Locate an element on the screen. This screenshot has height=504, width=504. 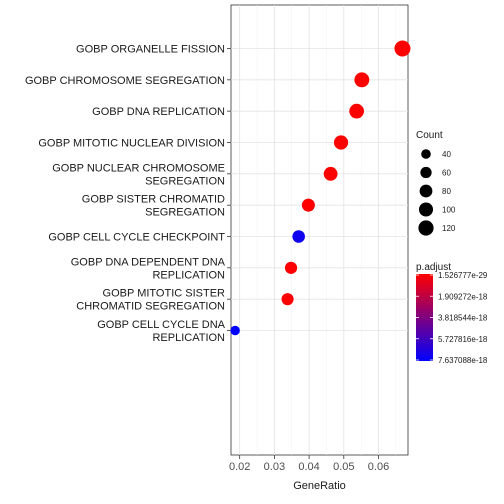
size-legend-label: 100 is located at coordinates (449, 210).